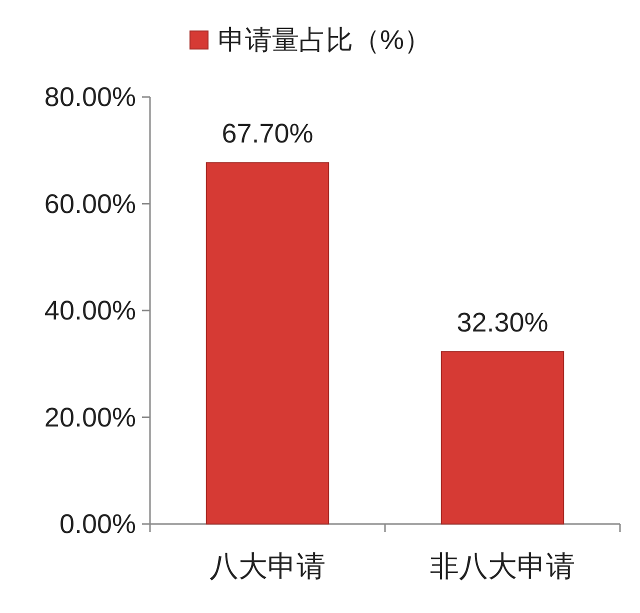 The height and width of the screenshot is (613, 640). Describe the element at coordinates (502, 323) in the screenshot. I see `data-label: 32.30%` at that location.